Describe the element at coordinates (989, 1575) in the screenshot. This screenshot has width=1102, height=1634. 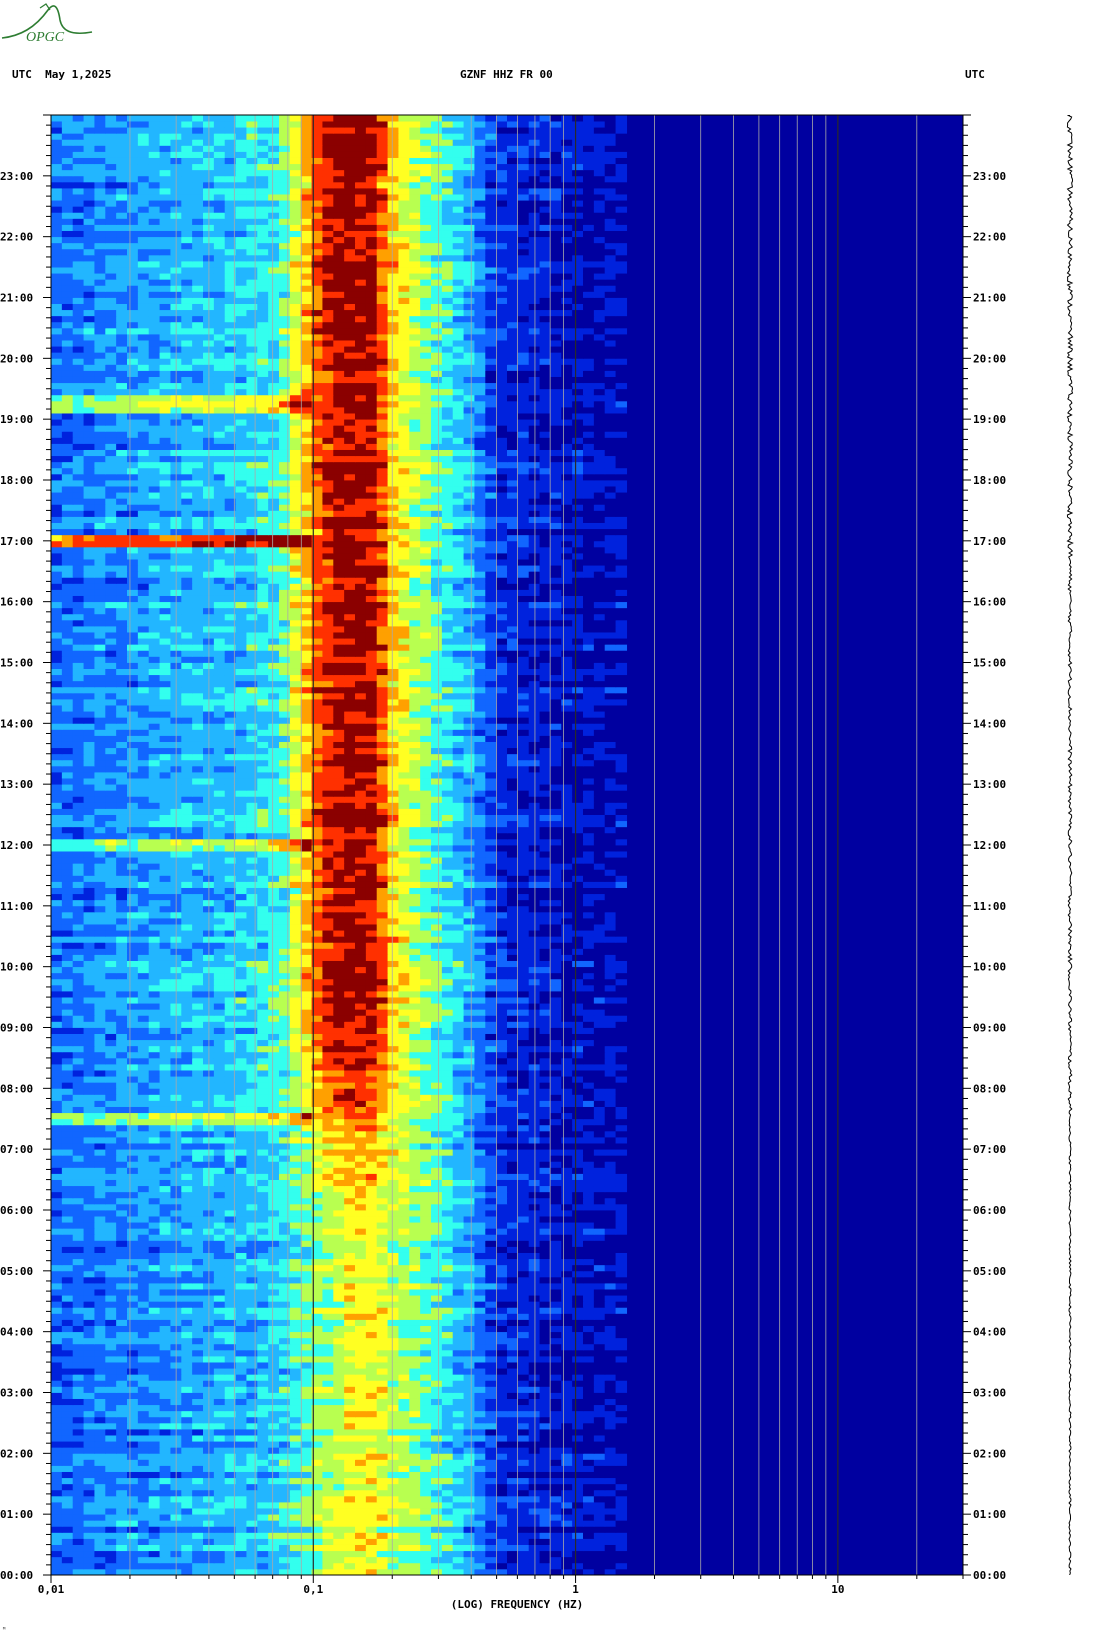
I see `y-tick-label-right: 00:00` at that location.